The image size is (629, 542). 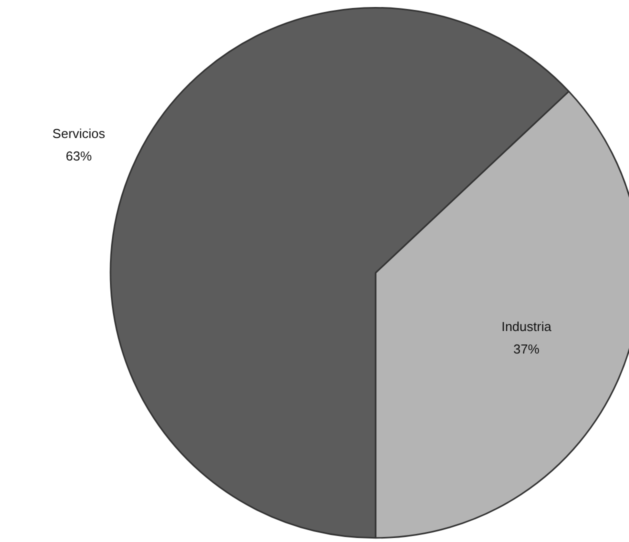 What do you see at coordinates (79, 133) in the screenshot?
I see `slice-label: Servicios` at bounding box center [79, 133].